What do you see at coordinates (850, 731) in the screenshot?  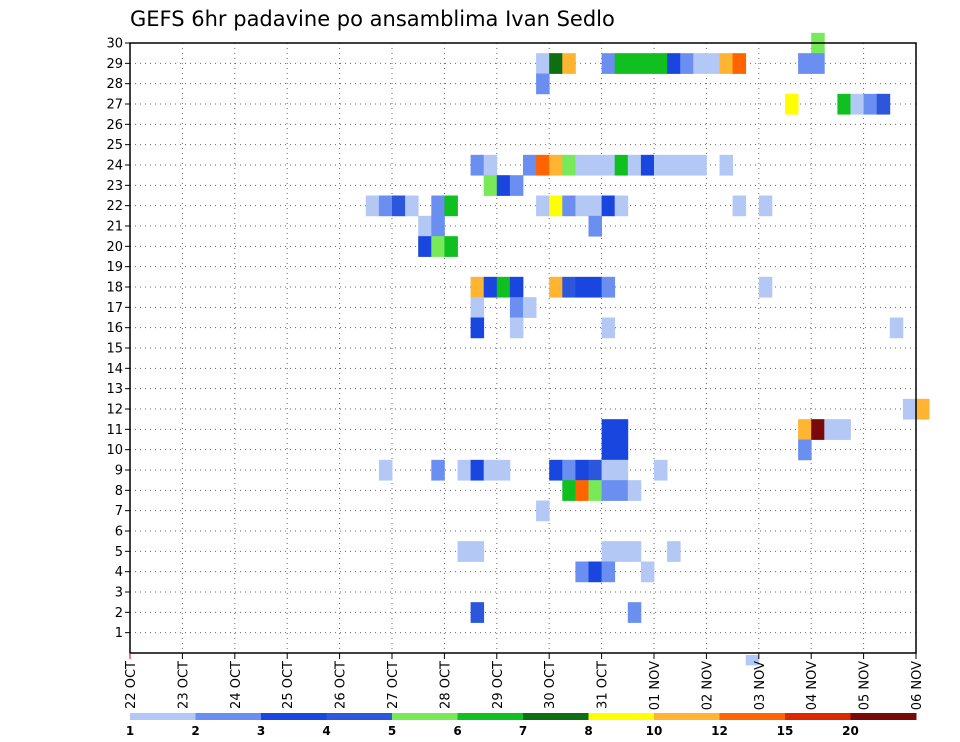 I see `legend-label: 20` at bounding box center [850, 731].